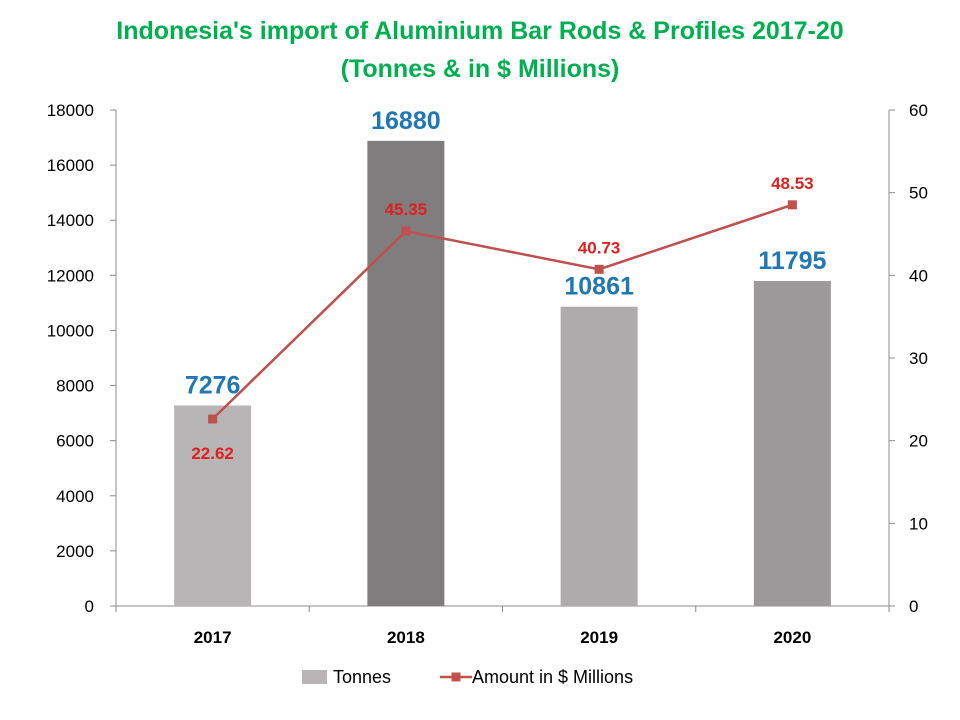 This screenshot has width=960, height=720. What do you see at coordinates (70, 165) in the screenshot?
I see `left-y-tick-label: 16000` at bounding box center [70, 165].